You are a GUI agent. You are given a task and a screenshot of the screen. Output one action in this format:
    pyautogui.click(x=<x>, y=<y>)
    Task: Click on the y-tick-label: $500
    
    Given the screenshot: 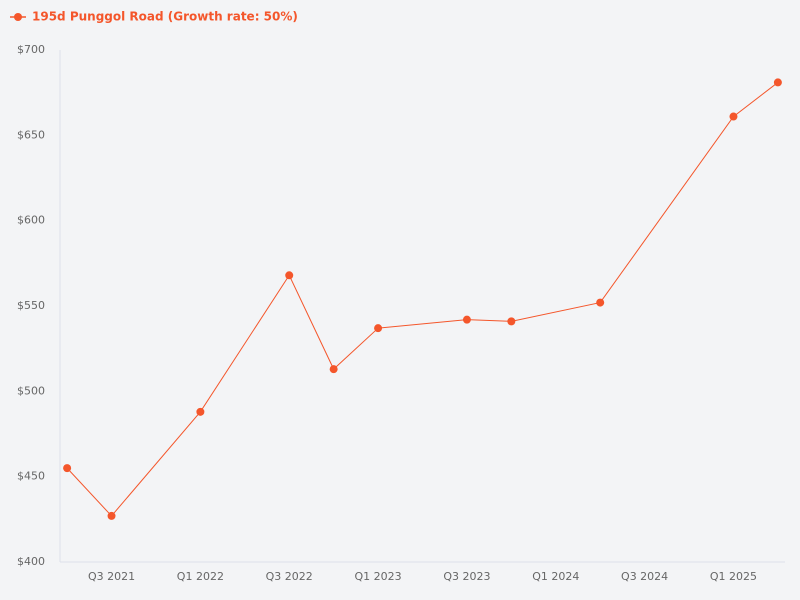 What is the action you would take?
    pyautogui.click(x=31, y=390)
    